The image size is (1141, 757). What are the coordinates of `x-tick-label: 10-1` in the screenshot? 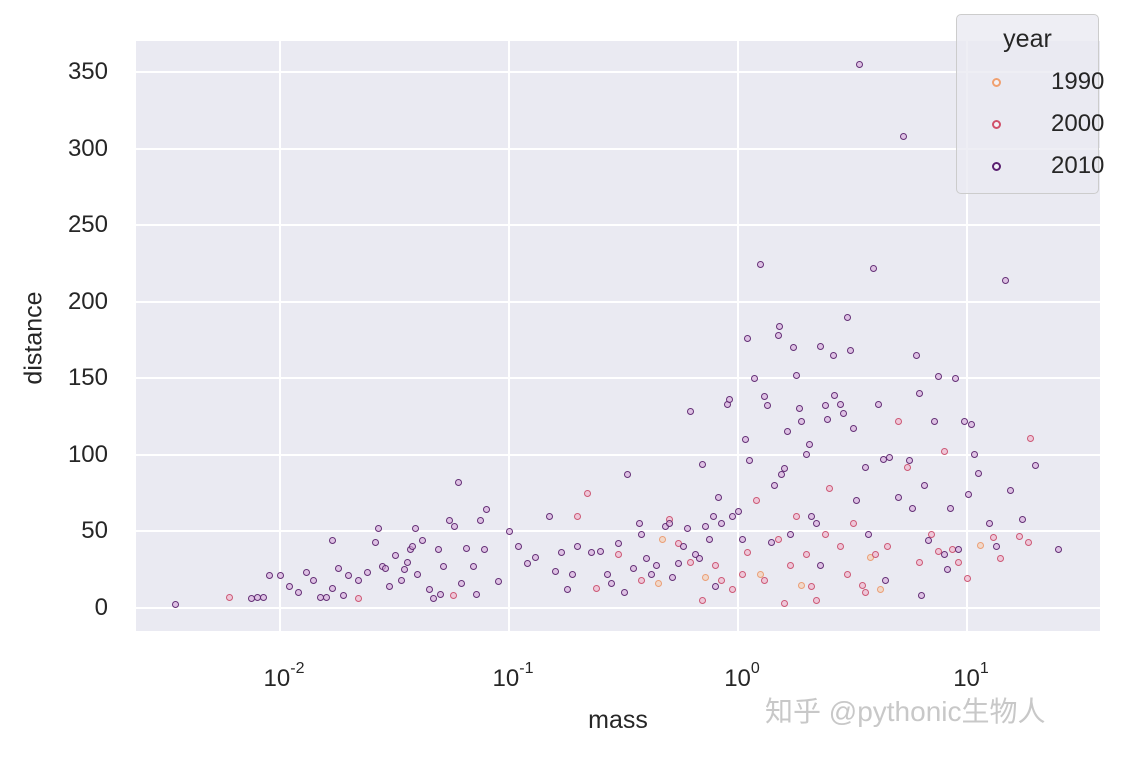 It's located at (513, 676).